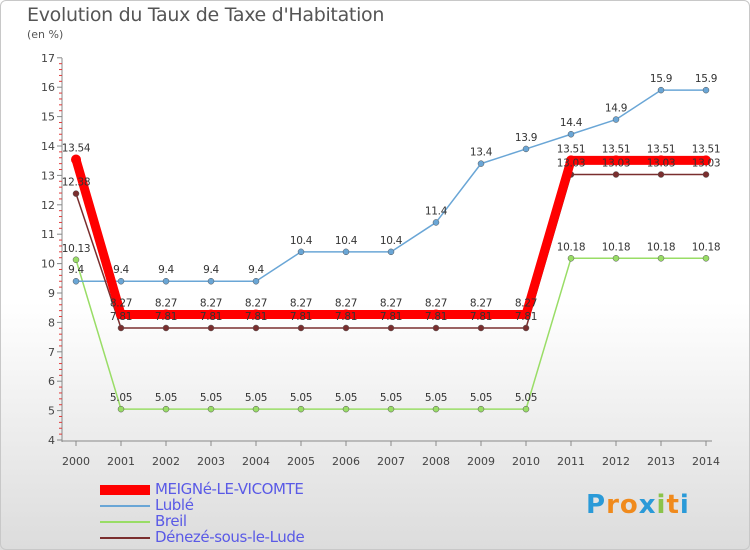 The image size is (750, 550). Describe the element at coordinates (301, 461) in the screenshot. I see `x-tick-label: 2005` at that location.